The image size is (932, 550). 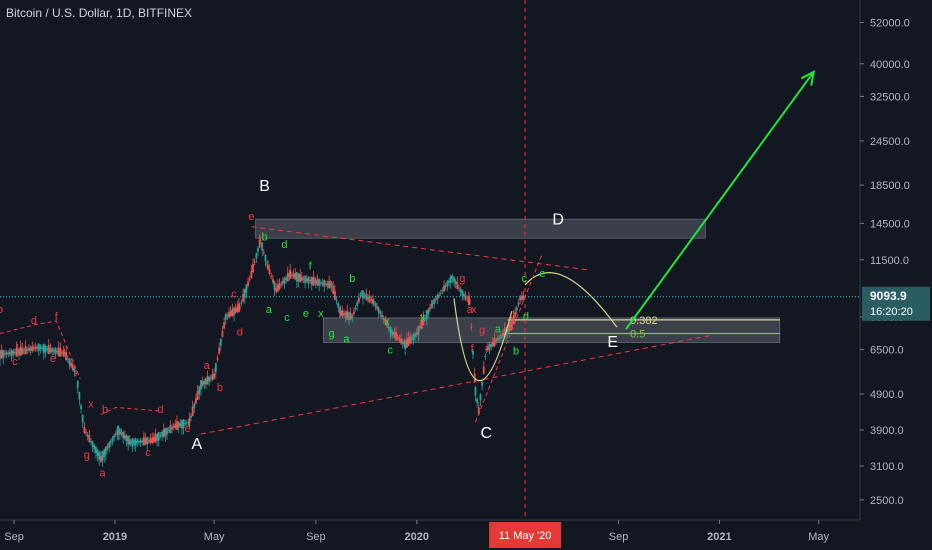 I want to click on y-tick-label: 14500.0, so click(x=890, y=224).